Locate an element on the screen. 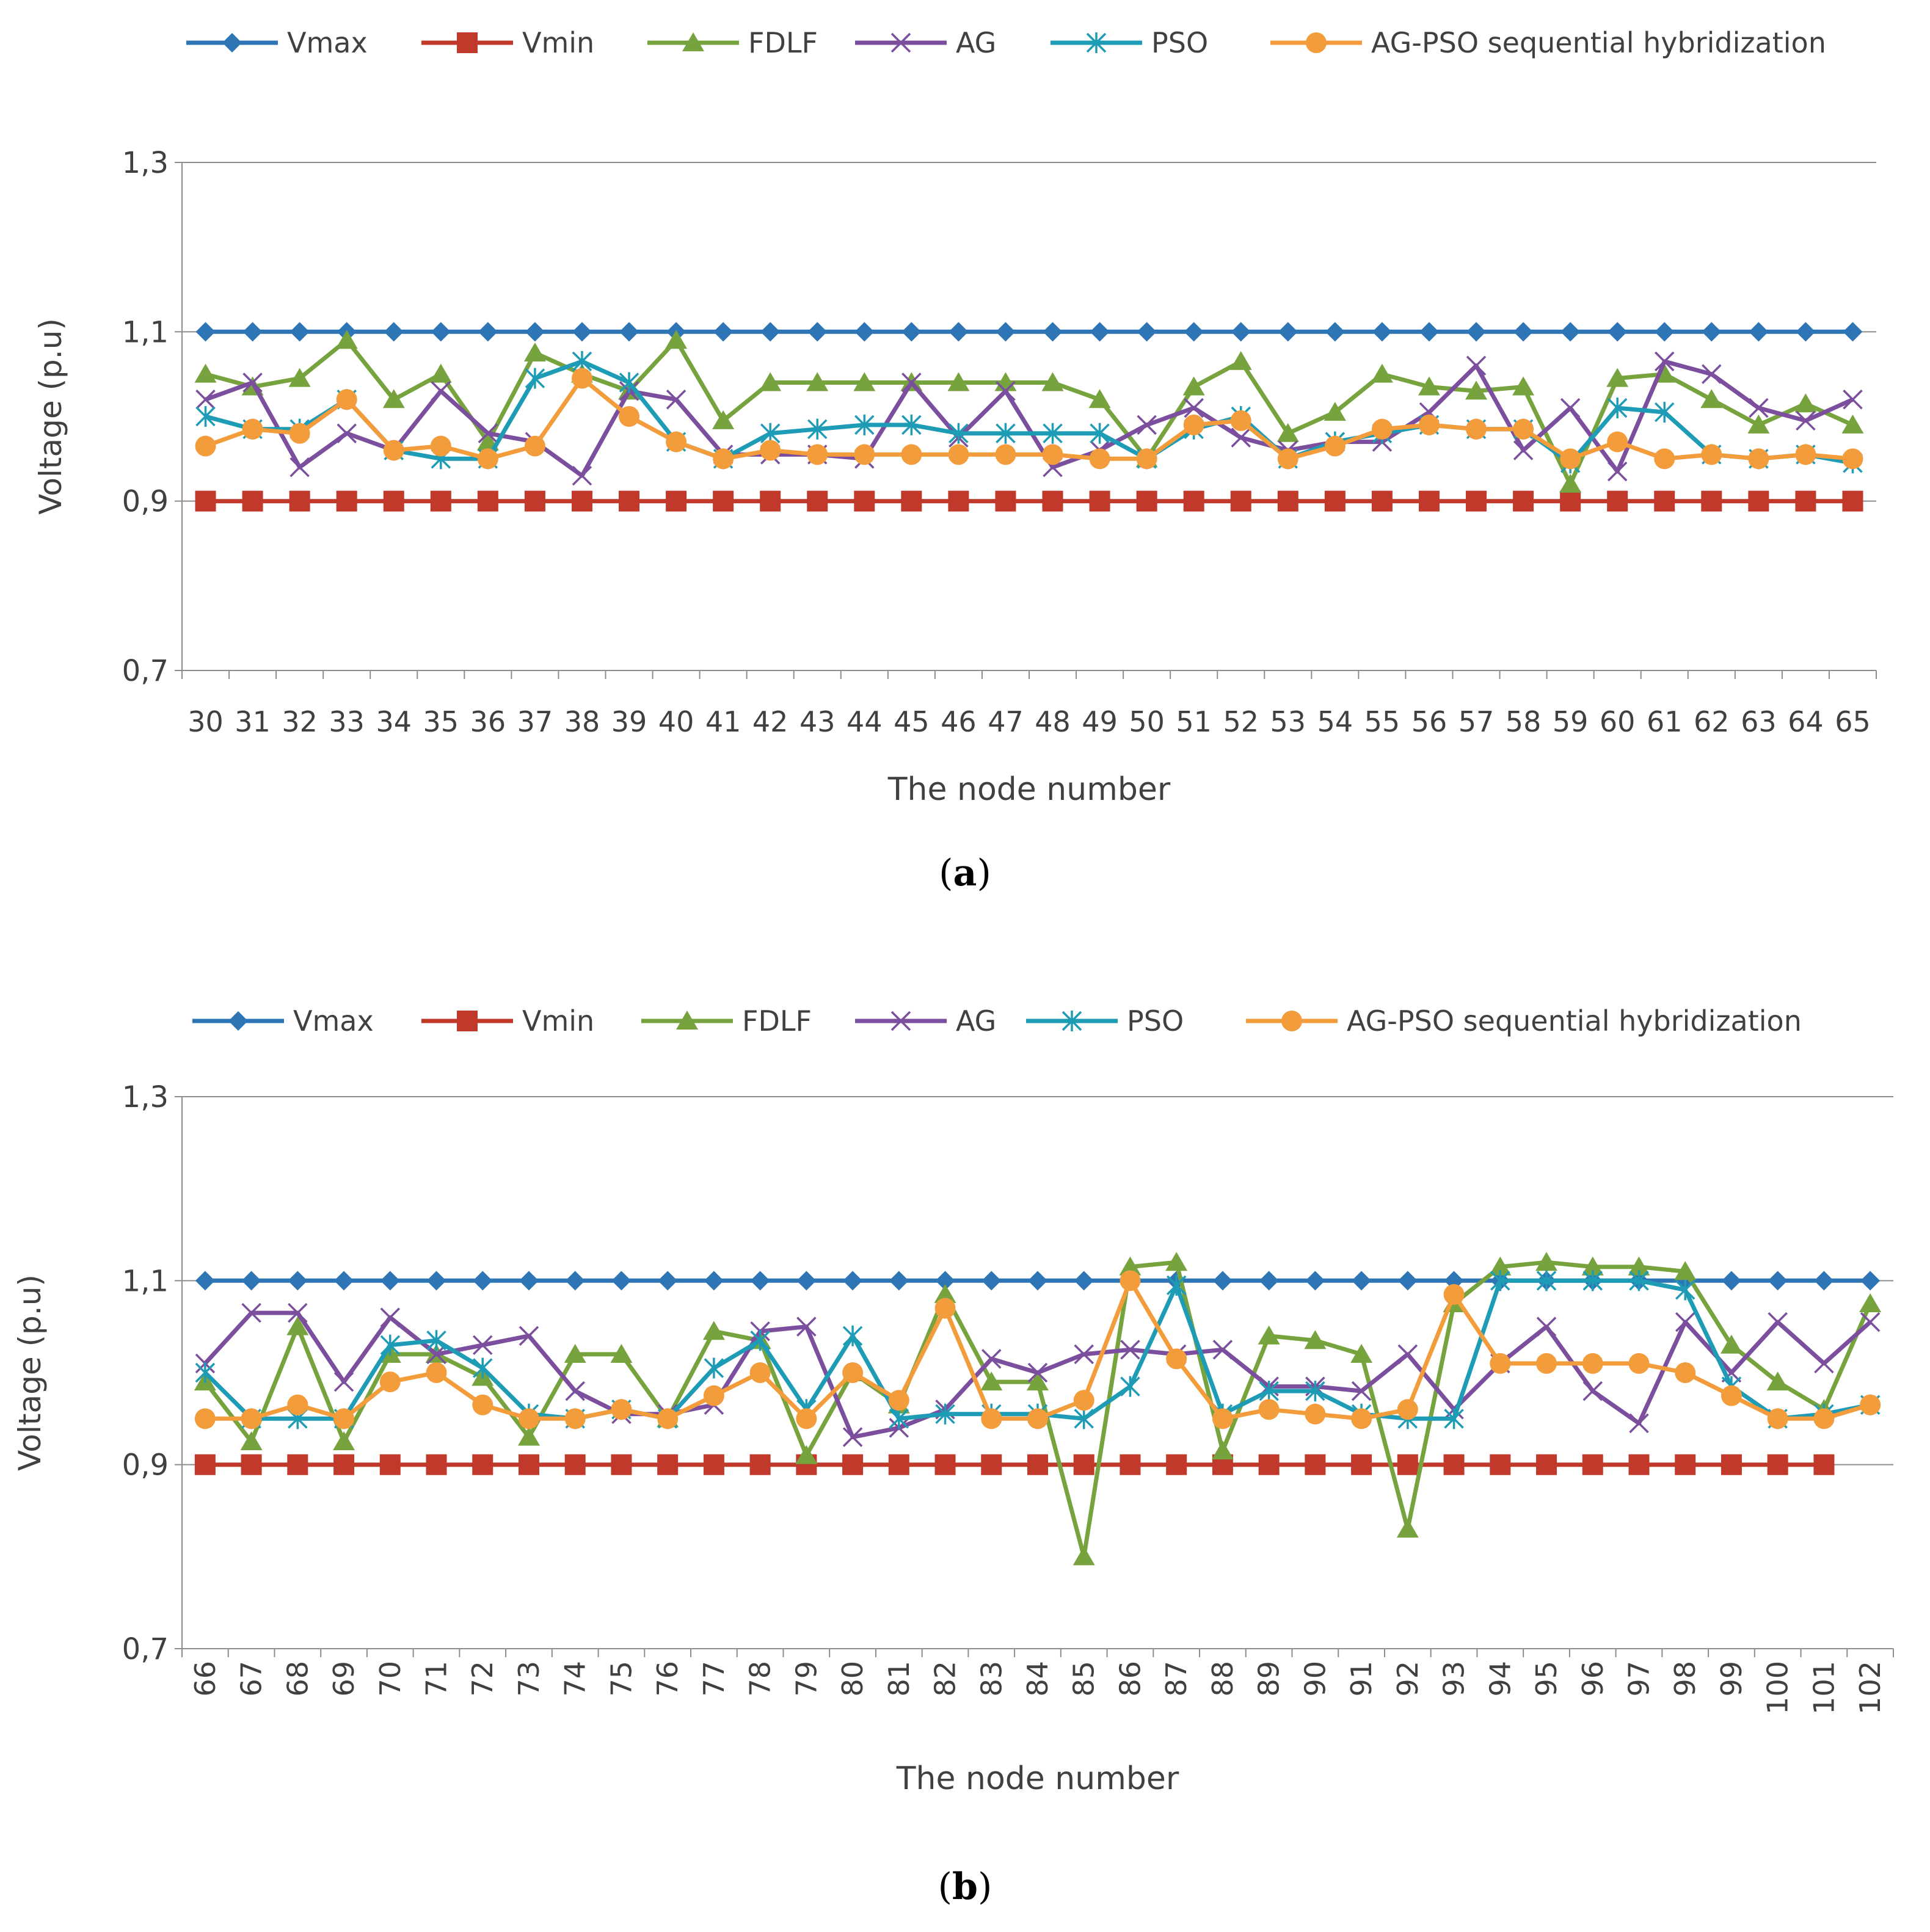 This screenshot has height=1932, width=1930. legend-marker-diamond is located at coordinates (232, 43).